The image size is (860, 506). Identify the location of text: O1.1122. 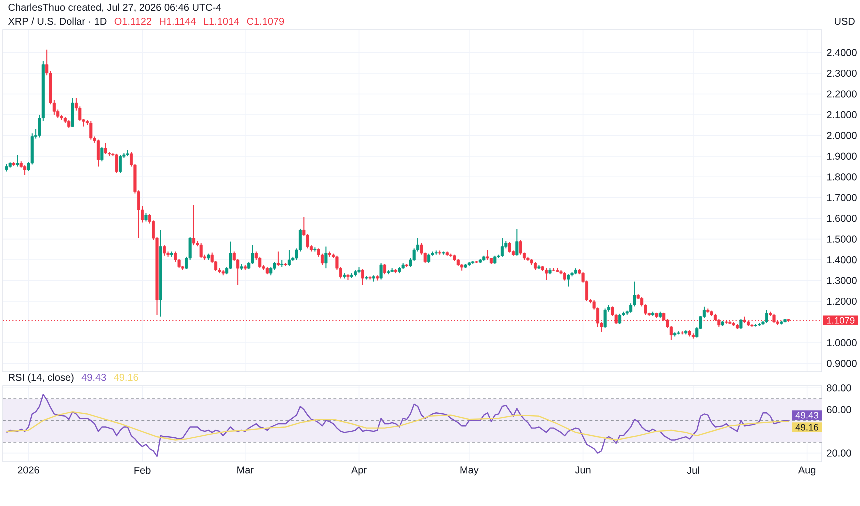
(133, 22).